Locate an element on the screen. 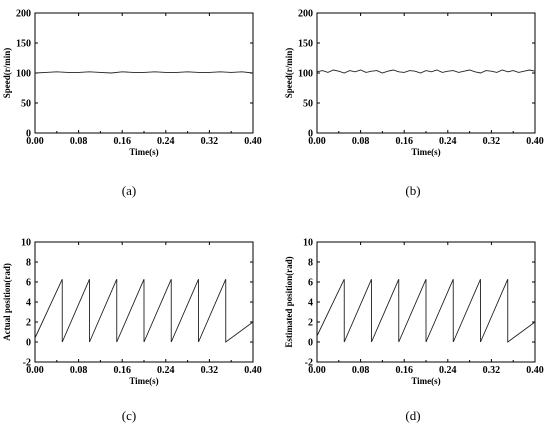  panel-caption: (b) is located at coordinates (412, 190).